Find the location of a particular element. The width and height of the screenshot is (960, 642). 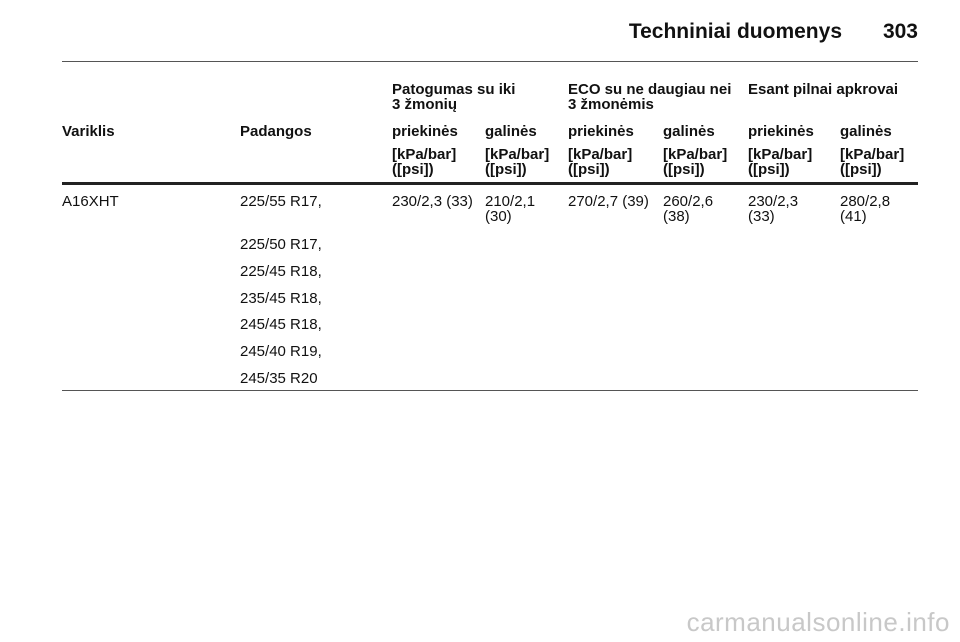

page-number: 303 is located at coordinates (900, 31).